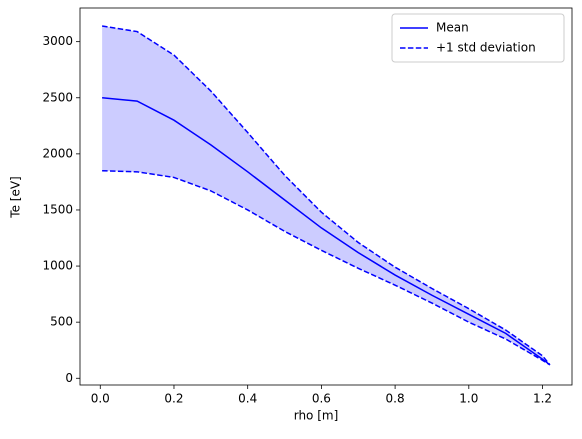 The height and width of the screenshot is (439, 582). What do you see at coordinates (100, 399) in the screenshot?
I see `x-tick-label: 0.0` at bounding box center [100, 399].